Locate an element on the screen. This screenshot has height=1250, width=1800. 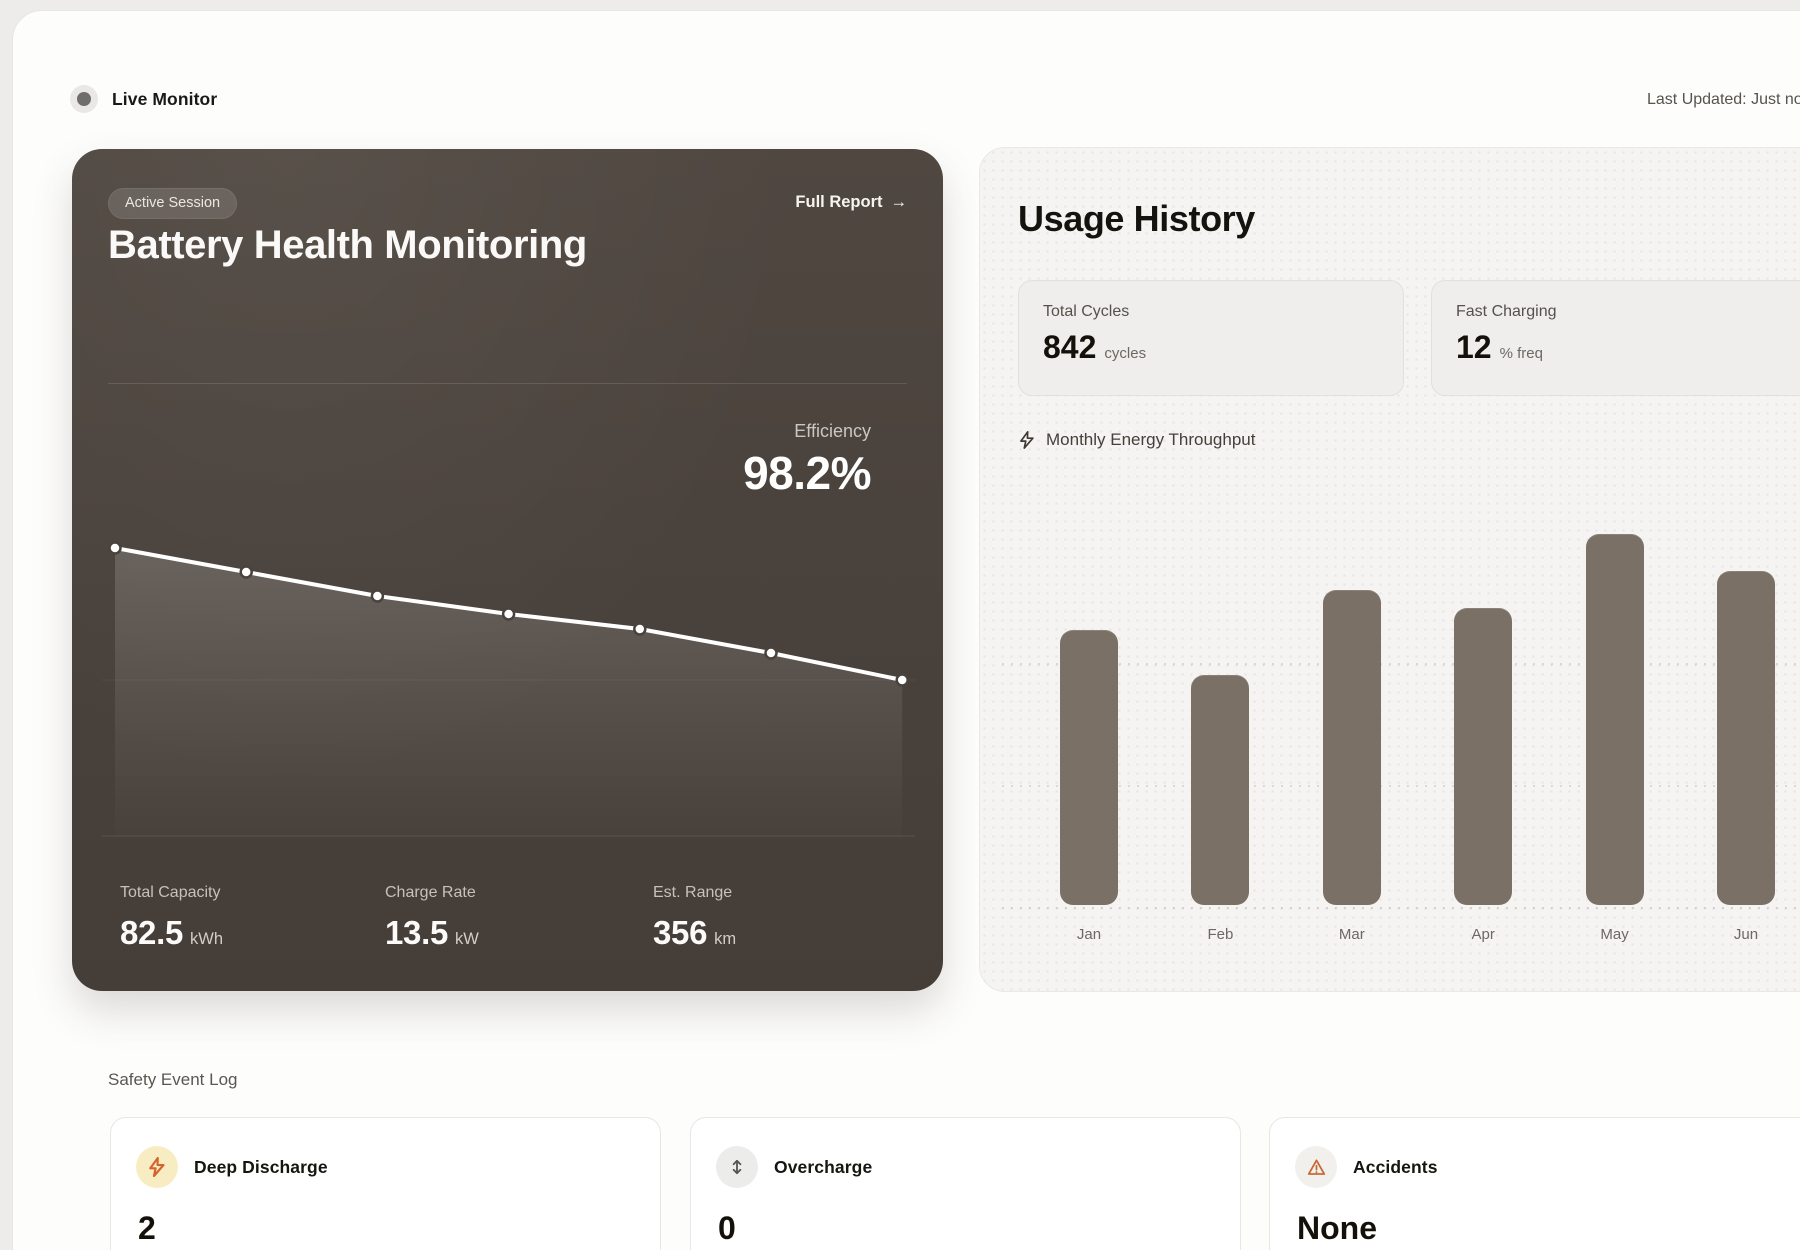
bar-label-mar: Mar is located at coordinates (1351, 934).